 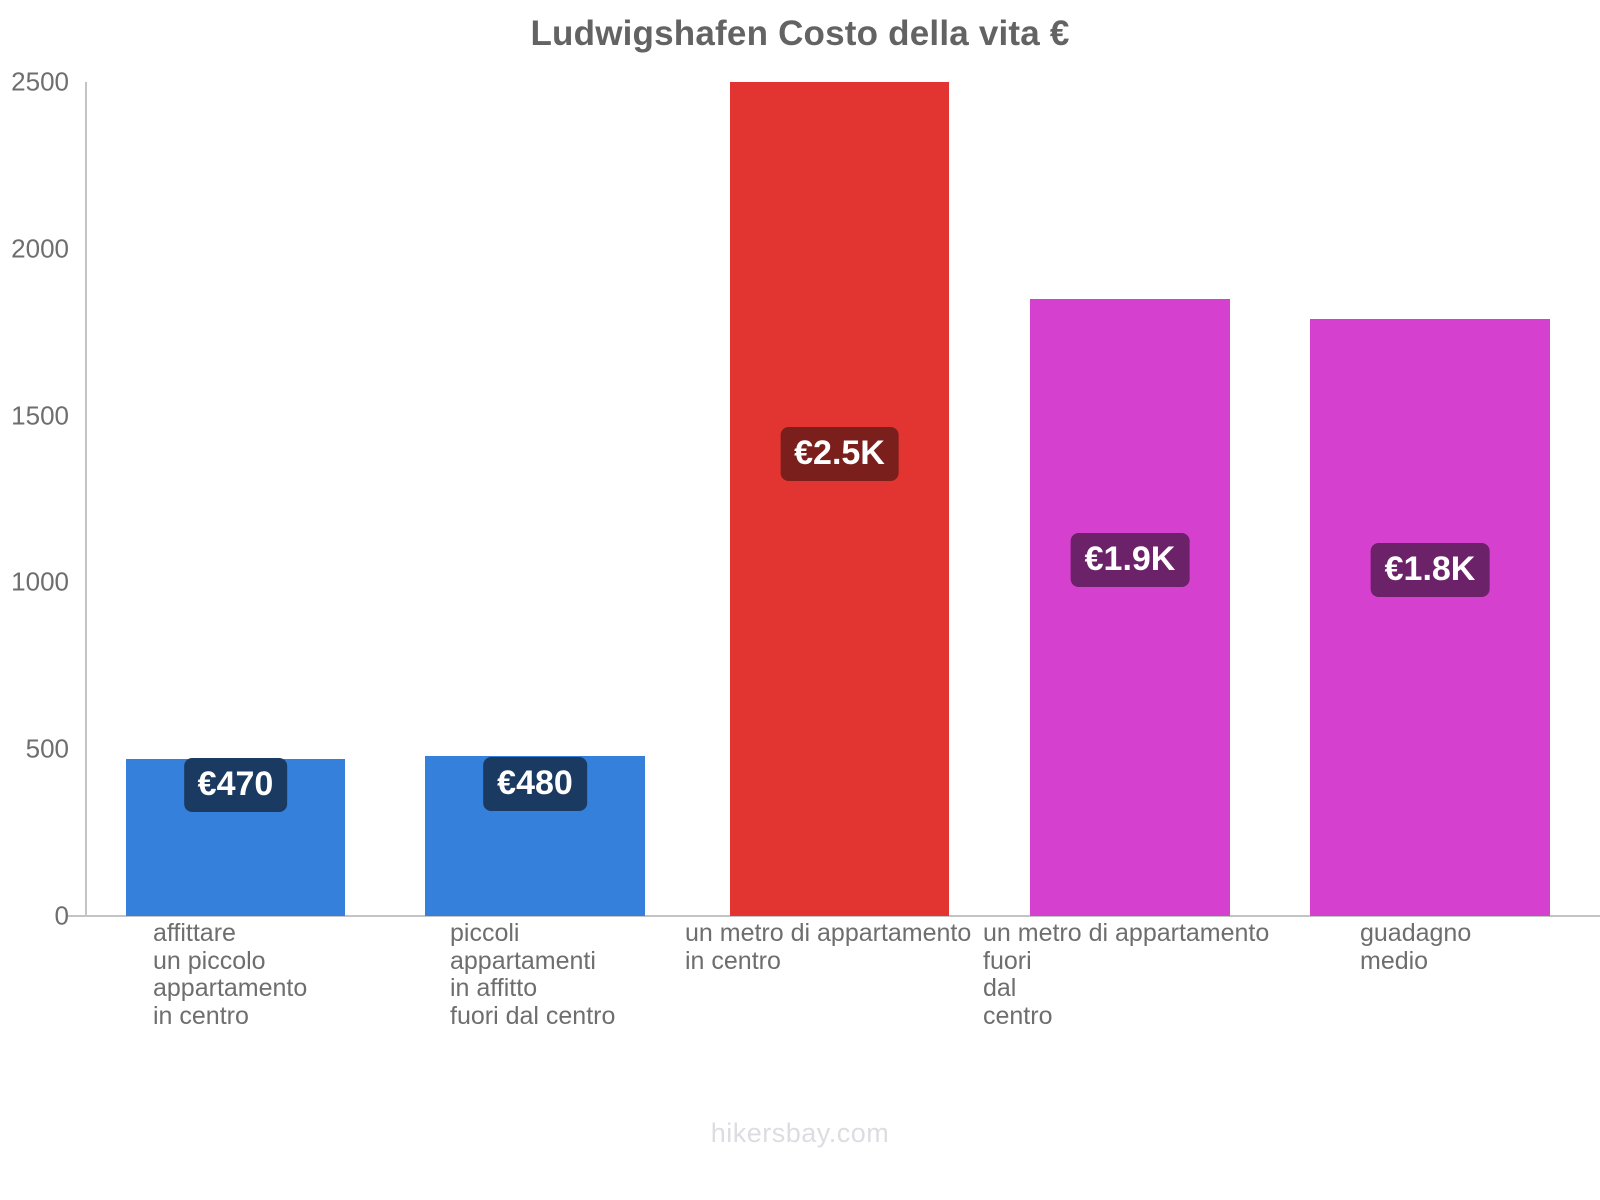 I want to click on category-label-5: guadagno medio, so click(x=1416, y=947).